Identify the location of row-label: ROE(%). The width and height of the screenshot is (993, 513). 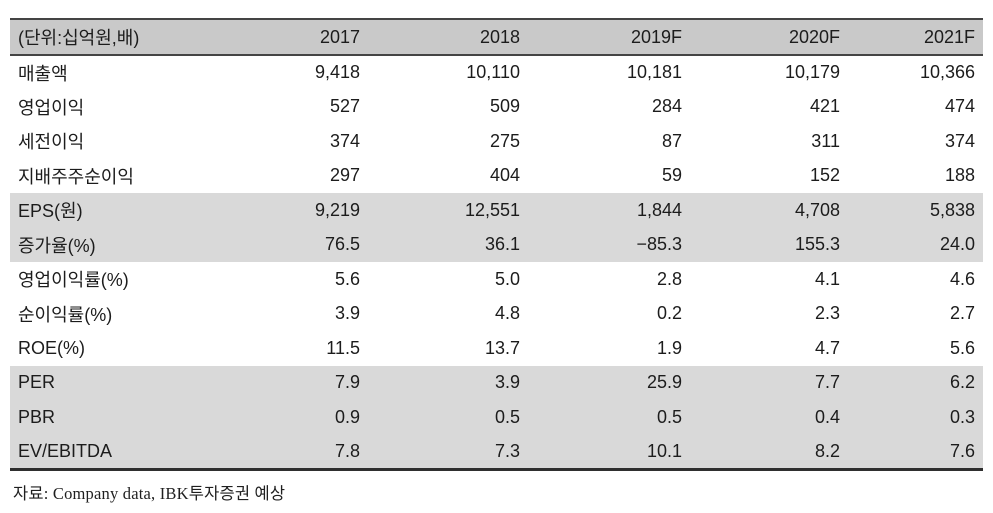
(51, 347).